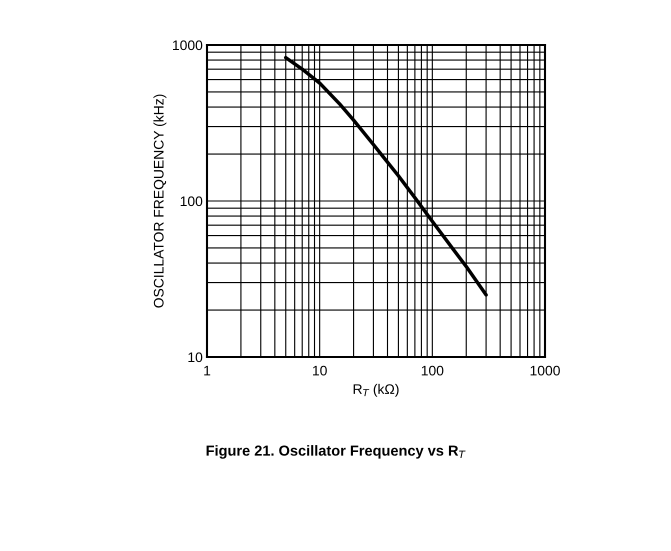  I want to click on y-tick-label: 1000, so click(187, 45).